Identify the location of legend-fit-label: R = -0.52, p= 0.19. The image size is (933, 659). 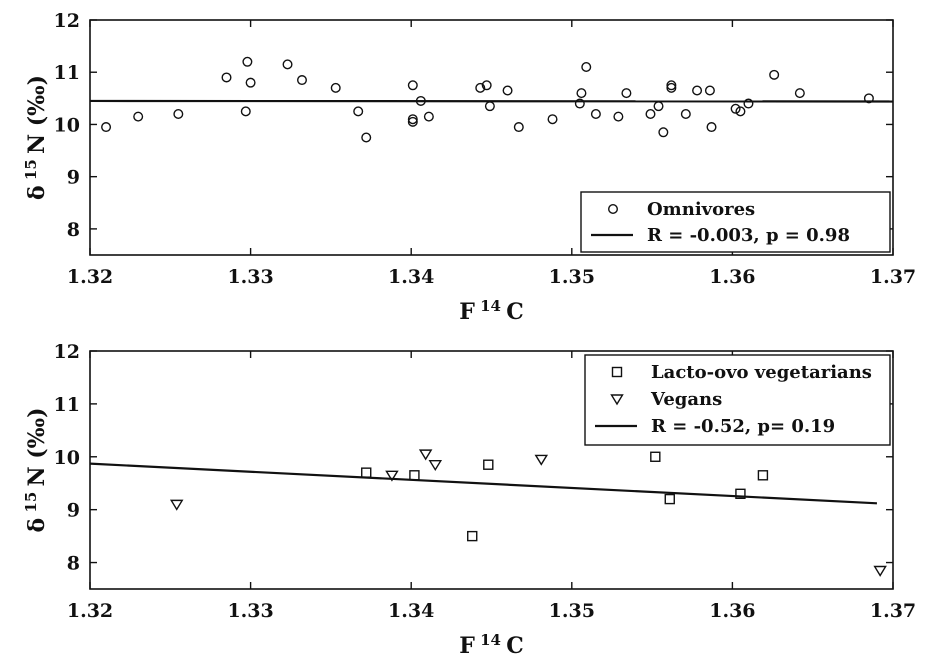
(743, 426).